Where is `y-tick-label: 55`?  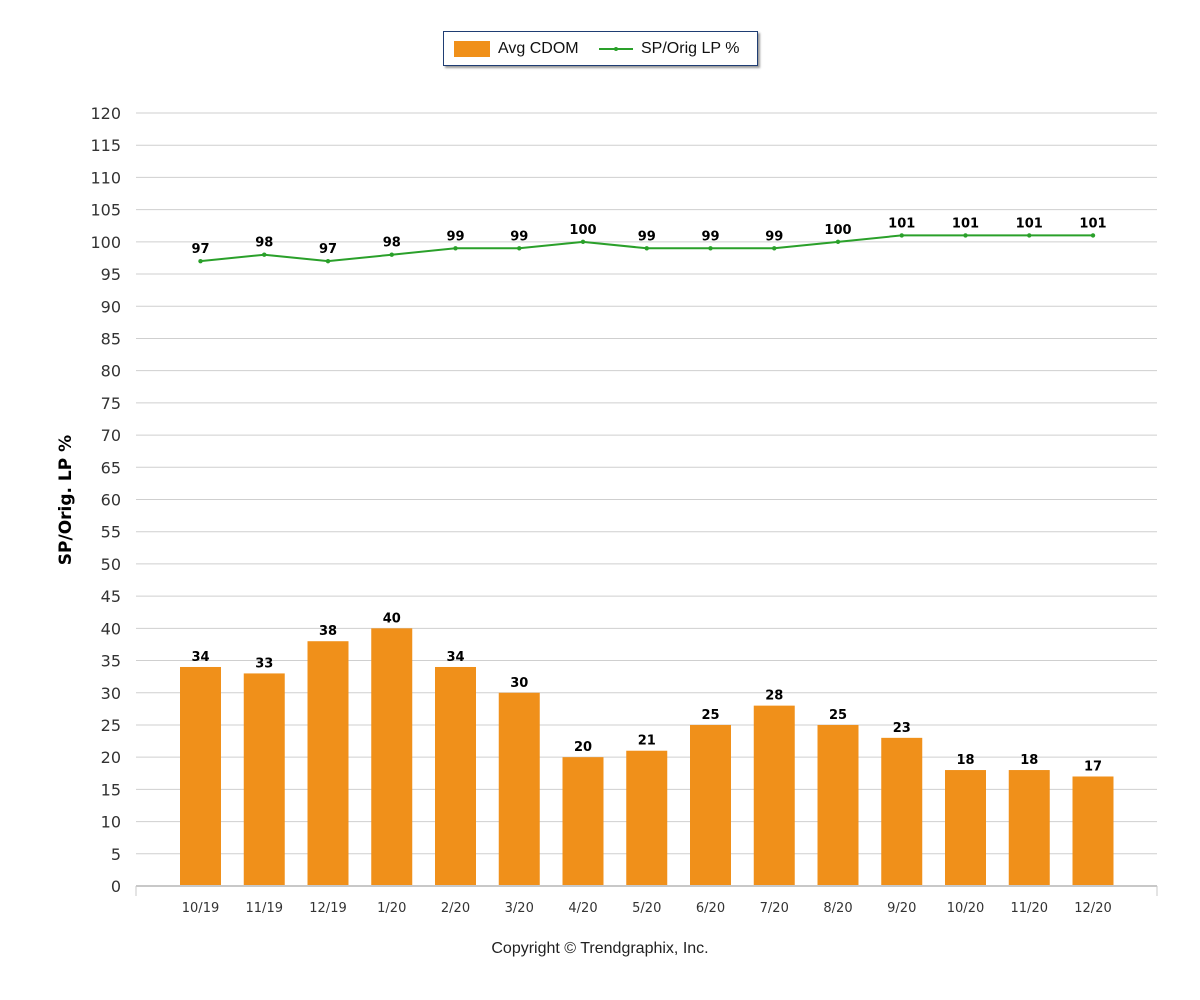 y-tick-label: 55 is located at coordinates (111, 532).